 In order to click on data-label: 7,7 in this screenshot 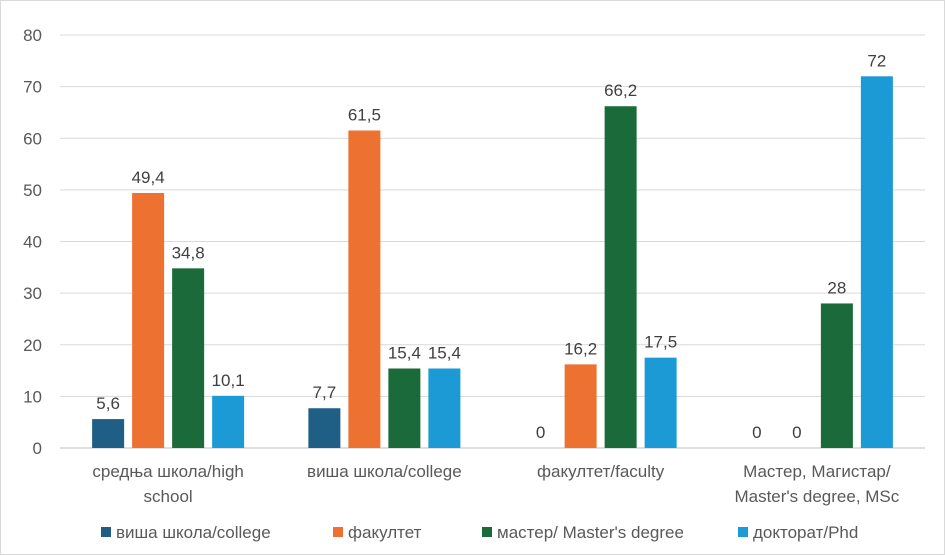, I will do `click(325, 392)`.